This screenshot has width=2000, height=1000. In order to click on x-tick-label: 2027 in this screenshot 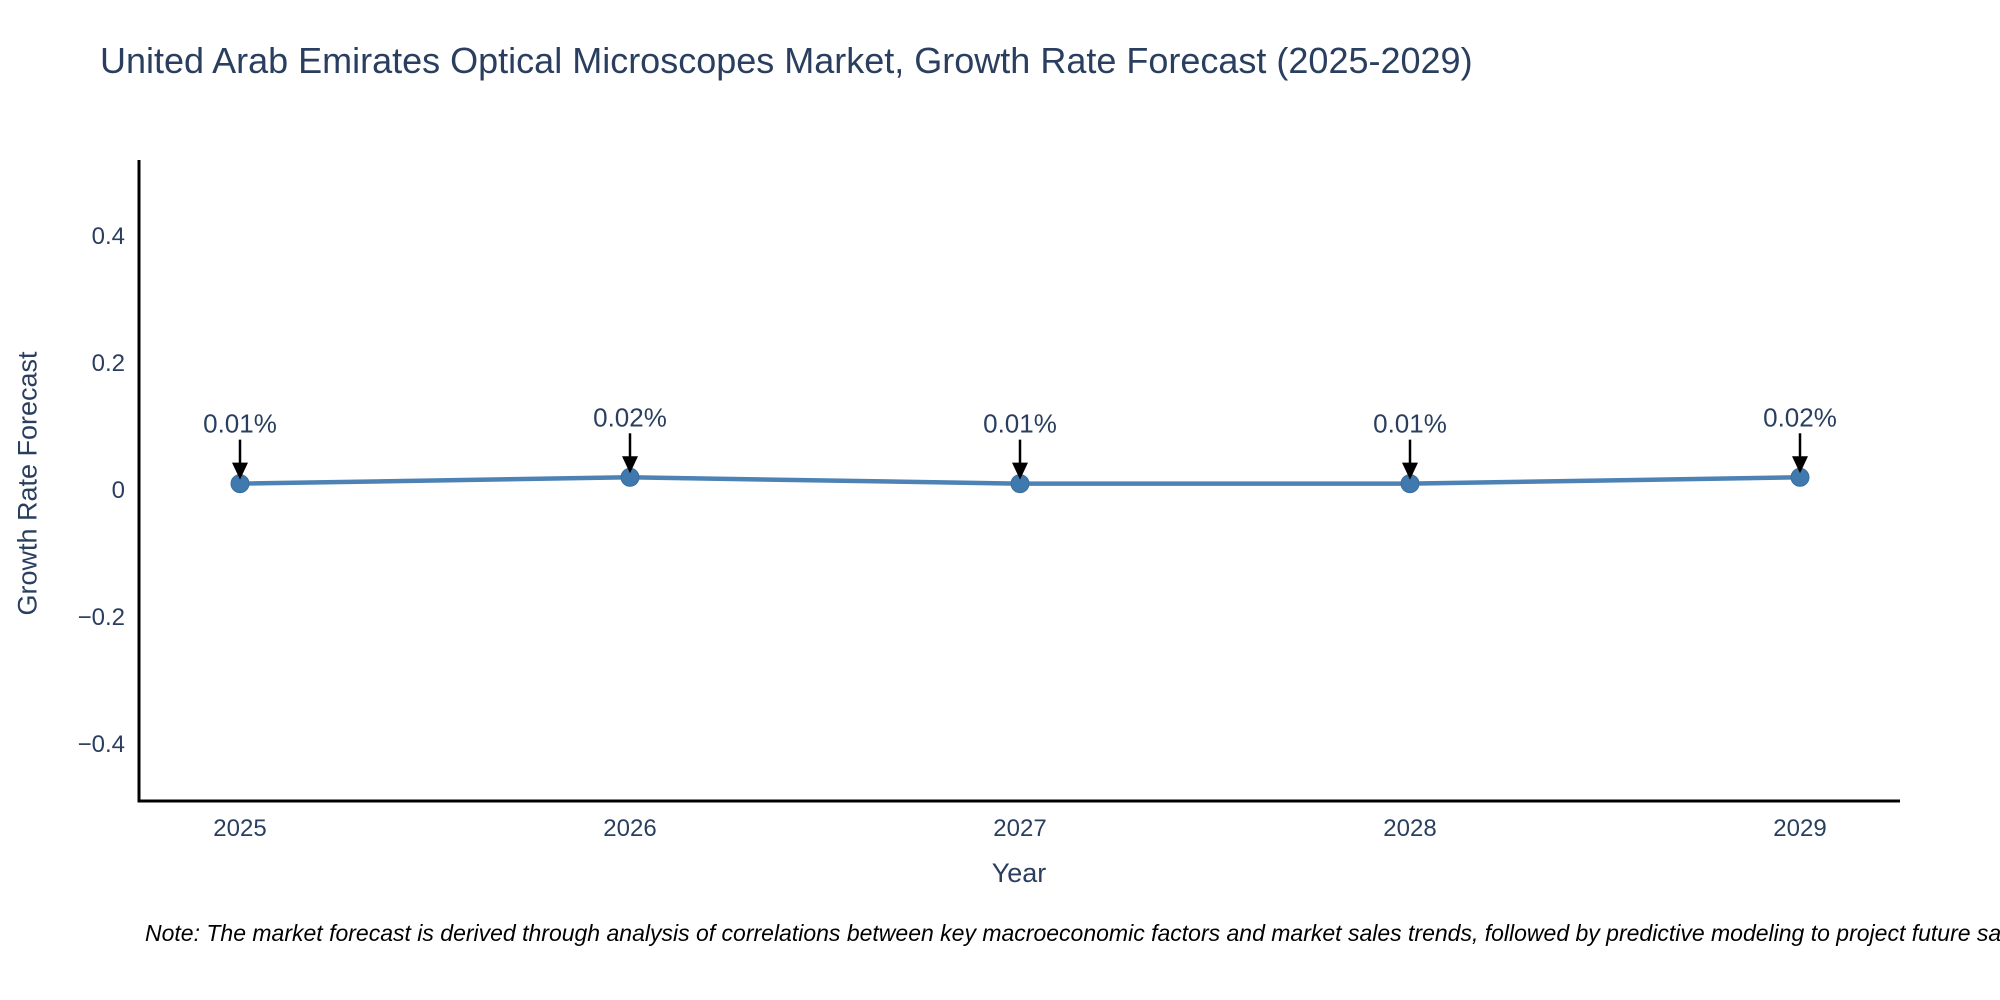, I will do `click(1019, 828)`.